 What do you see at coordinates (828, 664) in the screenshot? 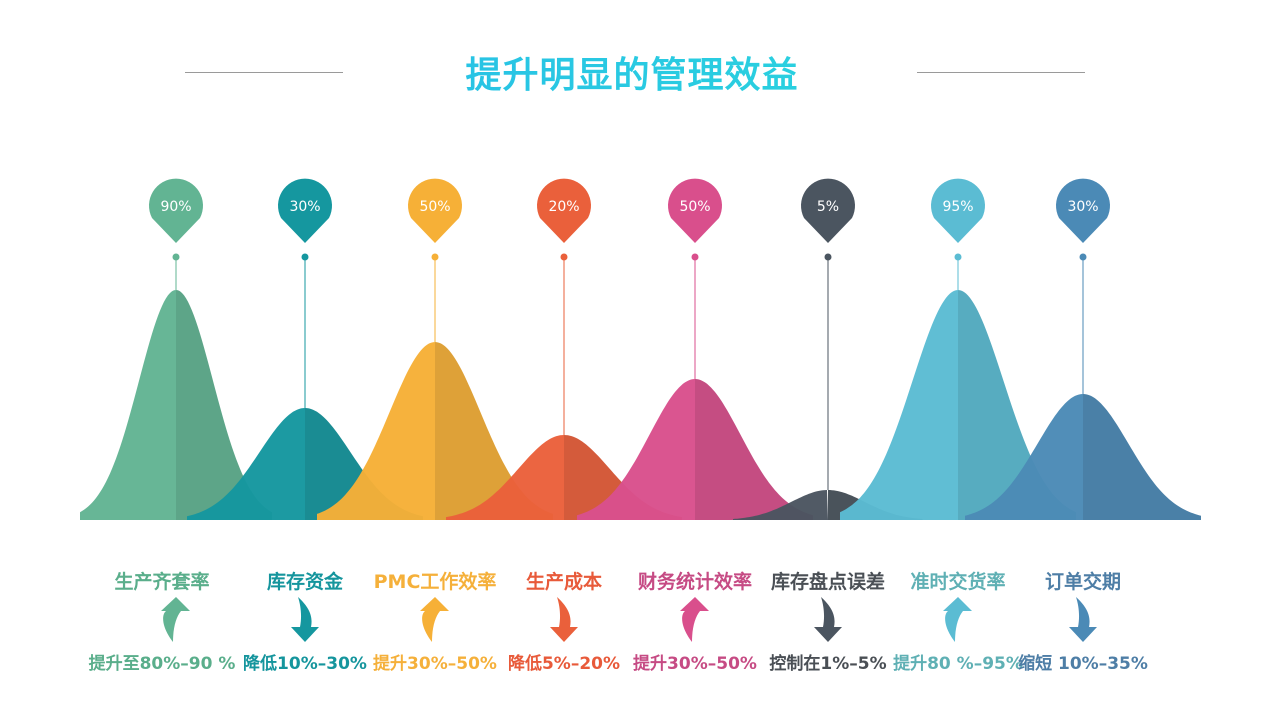
I see `metric-change: 控制在1%–5%` at bounding box center [828, 664].